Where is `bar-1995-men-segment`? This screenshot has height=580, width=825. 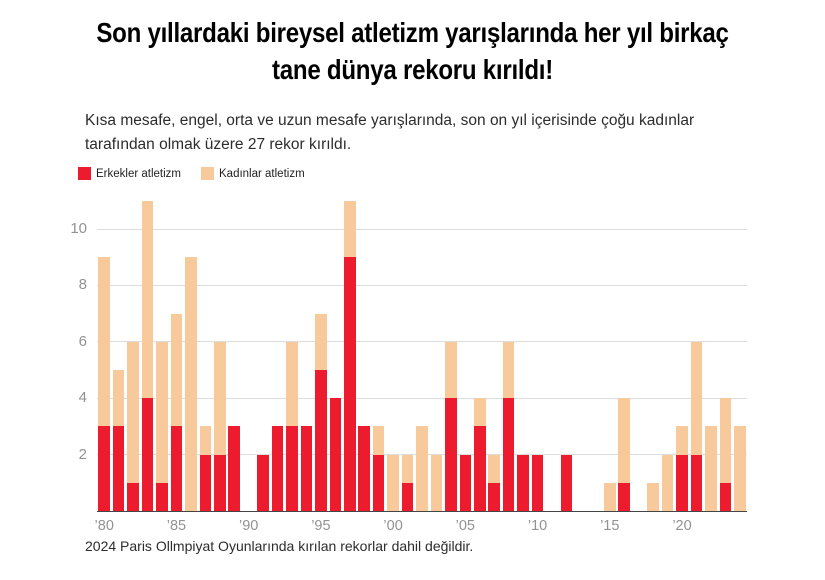 bar-1995-men-segment is located at coordinates (321, 440).